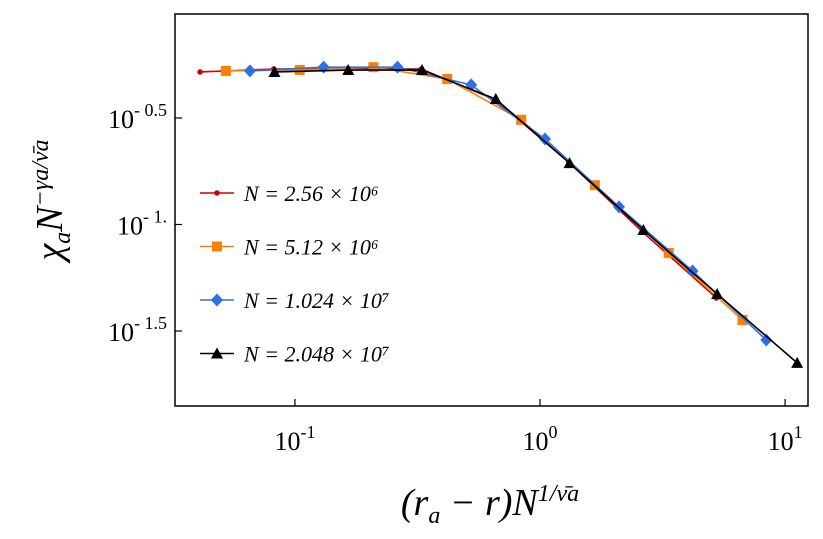 This screenshot has width=823, height=539. What do you see at coordinates (415, 503) in the screenshot?
I see `x-label-part: (r` at bounding box center [415, 503].